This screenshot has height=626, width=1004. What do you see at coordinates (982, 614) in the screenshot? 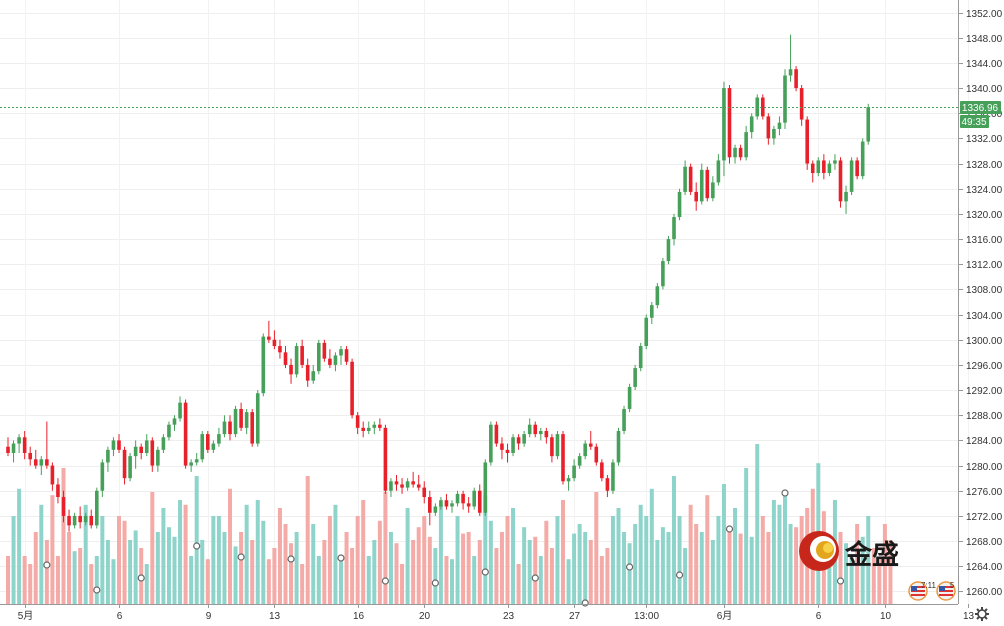
I see `gear-icon` at bounding box center [982, 614].